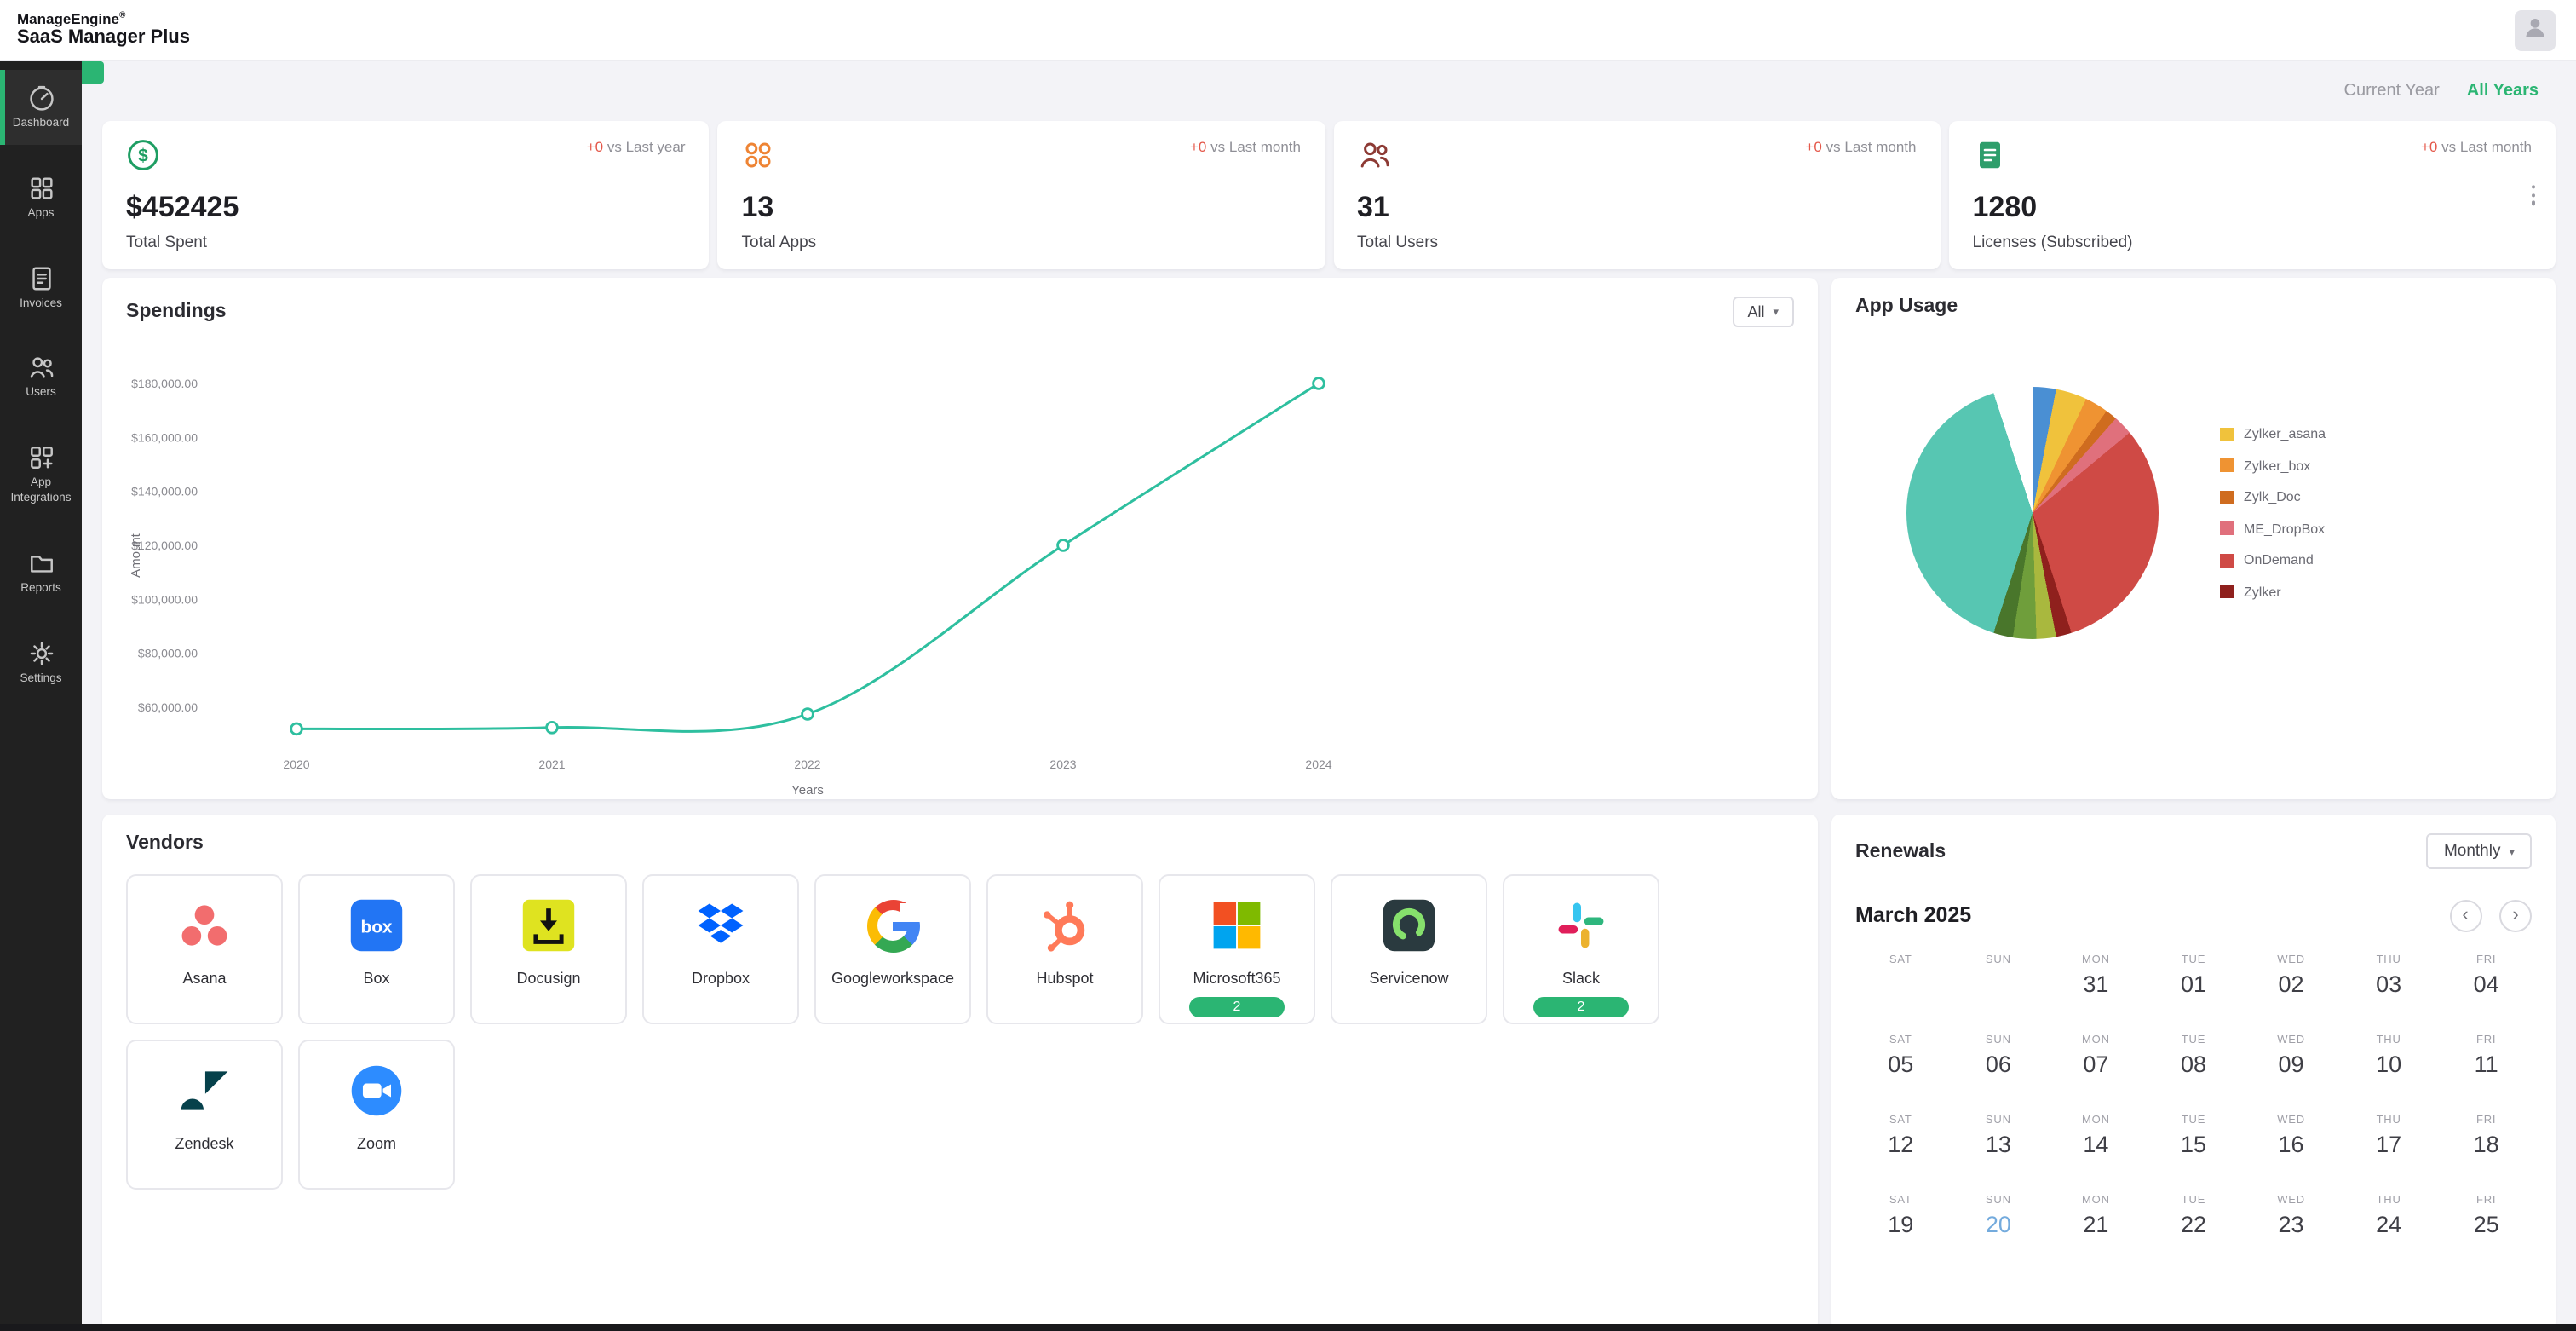 Image resolution: width=2576 pixels, height=1331 pixels. Describe the element at coordinates (2512, 852) in the screenshot. I see `chevron-down-icon: ▾` at that location.